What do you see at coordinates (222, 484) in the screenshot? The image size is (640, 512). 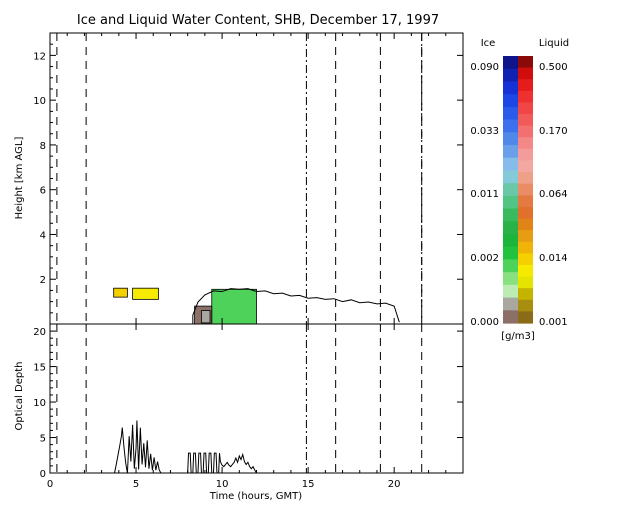 I see `time-tick-label: 10` at bounding box center [222, 484].